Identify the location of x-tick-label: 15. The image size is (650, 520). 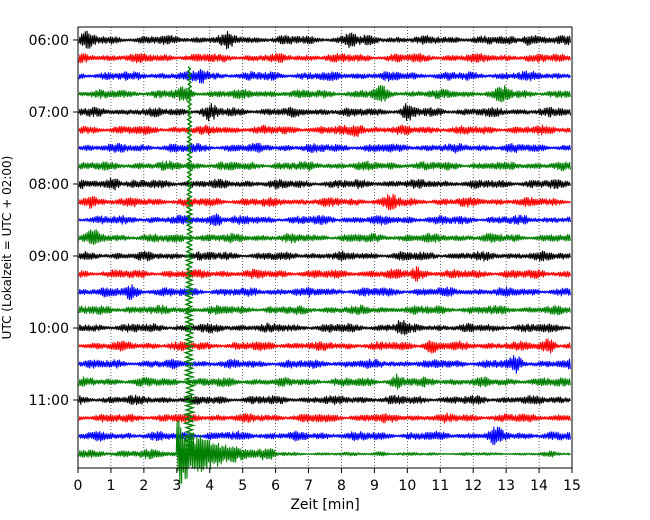
(572, 486).